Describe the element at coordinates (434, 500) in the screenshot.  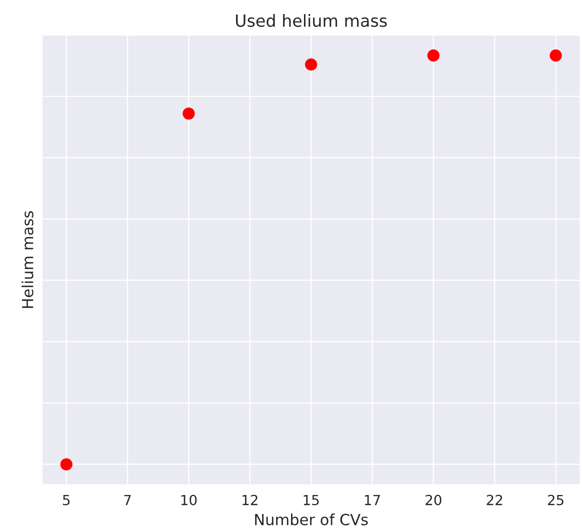
I see `x-tick-label: 20` at that location.